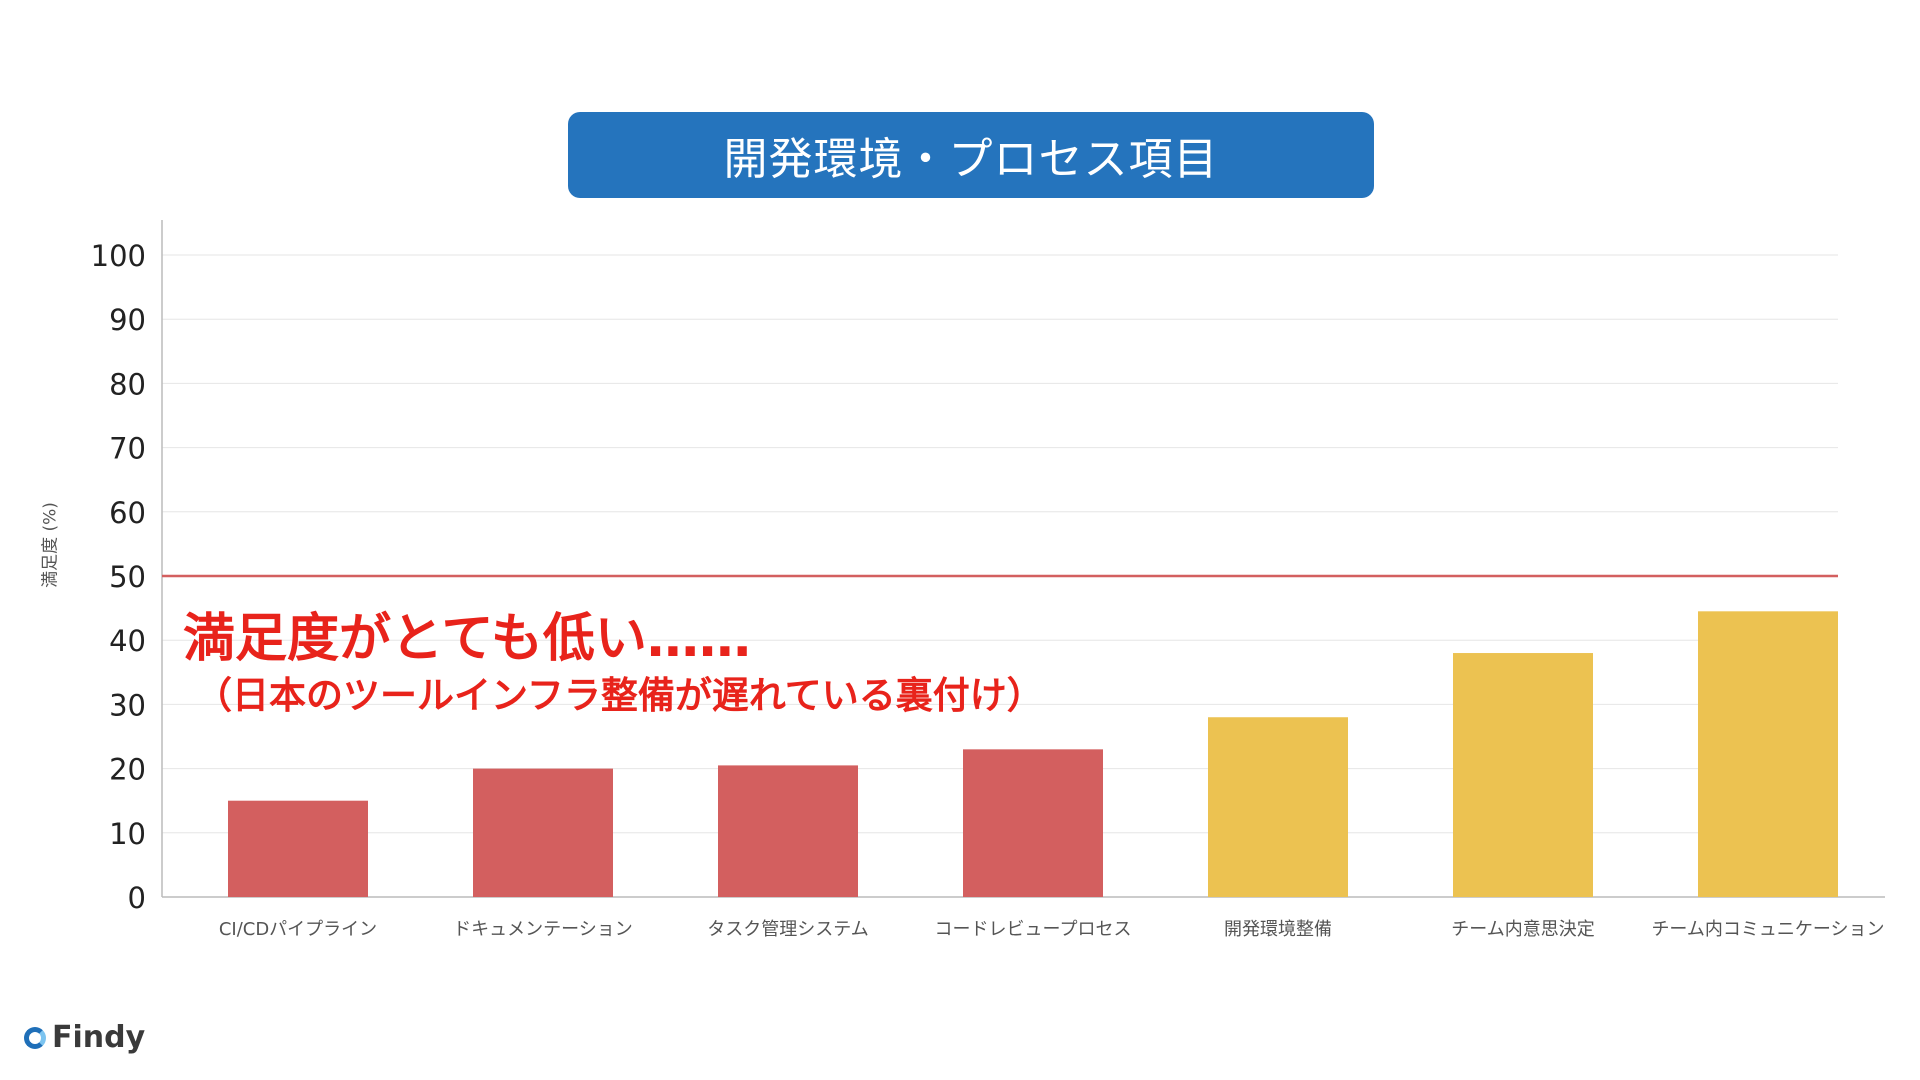  I want to click on annotation-sub: （日本のツールインフラ整備が遅れている裏付け）, so click(619, 695).